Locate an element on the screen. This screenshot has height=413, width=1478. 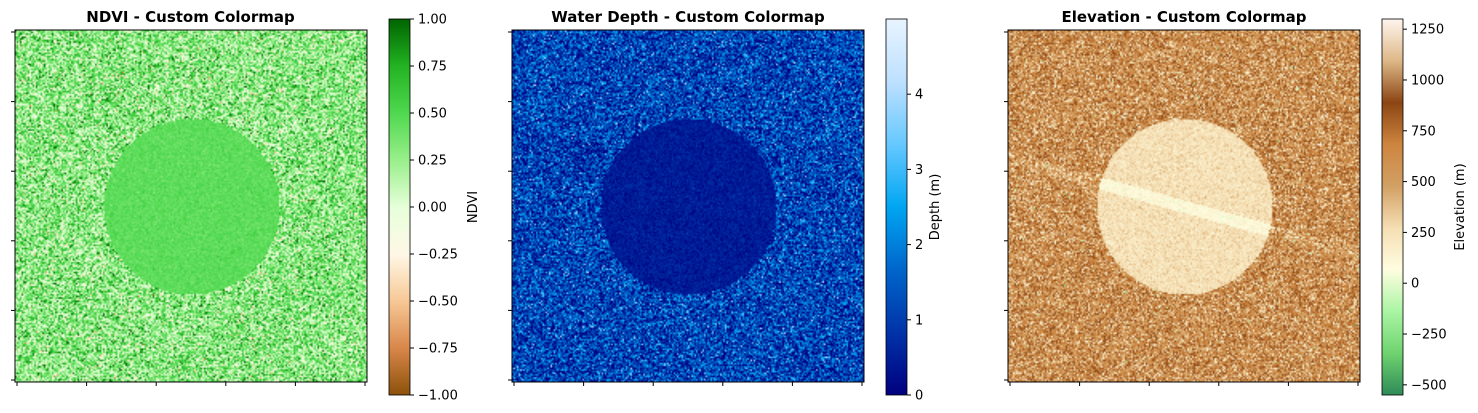
colorbar-ticks: −1.00 −0.75 −0.50 −0.25 0.00 0.25 0.50 0.75 1.00 is located at coordinates (434, 208).